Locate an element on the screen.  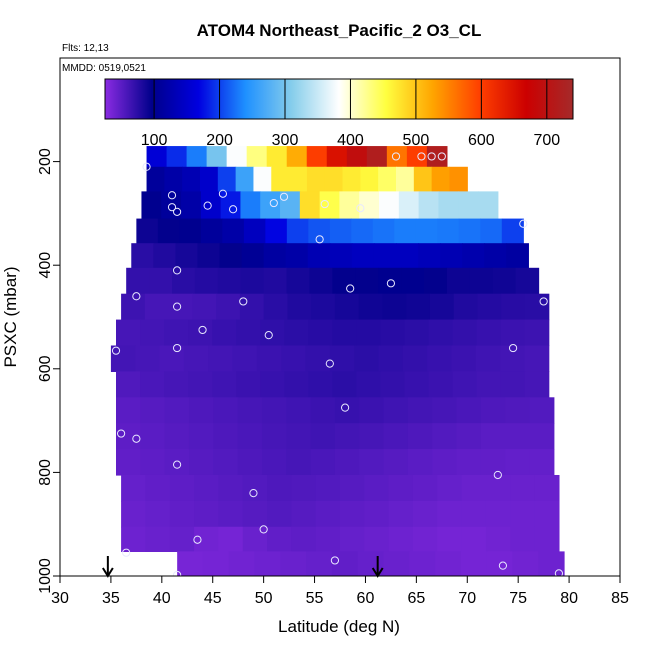
x-tick-label: 40 is located at coordinates (162, 598).